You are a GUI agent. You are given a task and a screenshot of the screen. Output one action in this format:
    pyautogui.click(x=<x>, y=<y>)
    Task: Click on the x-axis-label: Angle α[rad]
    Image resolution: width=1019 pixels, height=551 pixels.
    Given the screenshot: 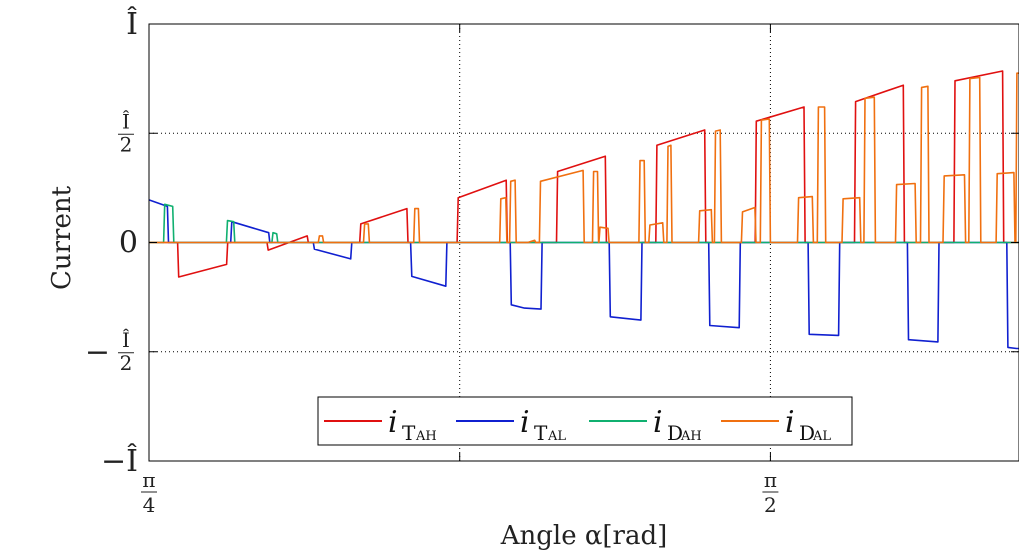 What is the action you would take?
    pyautogui.click(x=584, y=536)
    